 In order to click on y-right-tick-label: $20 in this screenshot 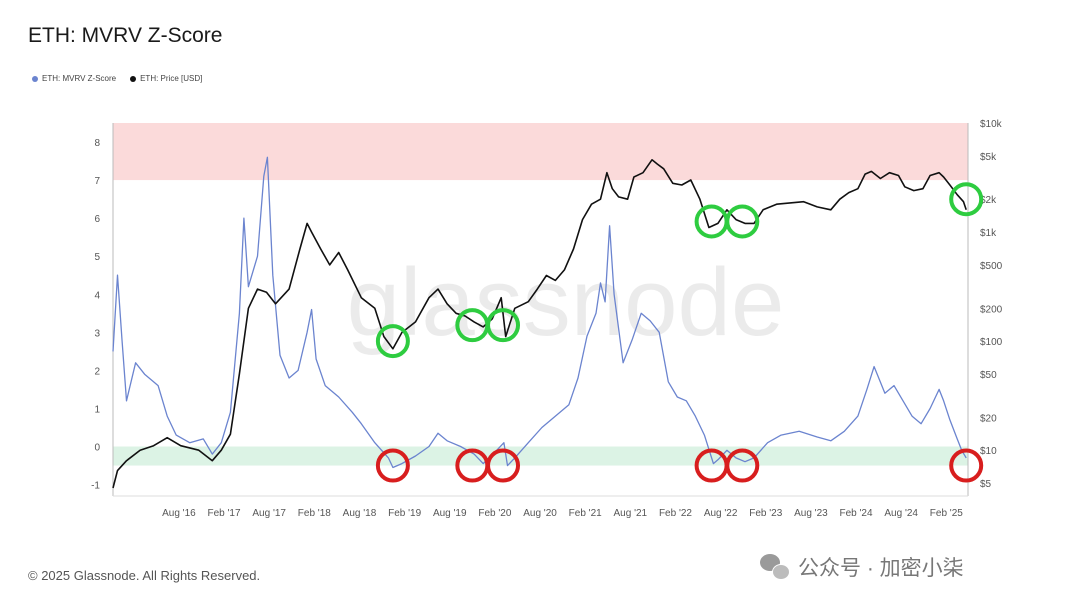, I will do `click(988, 418)`.